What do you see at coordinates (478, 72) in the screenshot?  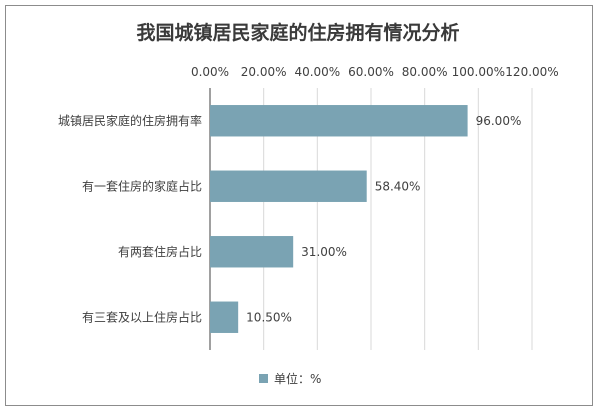 I see `x-tick-label: 100.00%` at bounding box center [478, 72].